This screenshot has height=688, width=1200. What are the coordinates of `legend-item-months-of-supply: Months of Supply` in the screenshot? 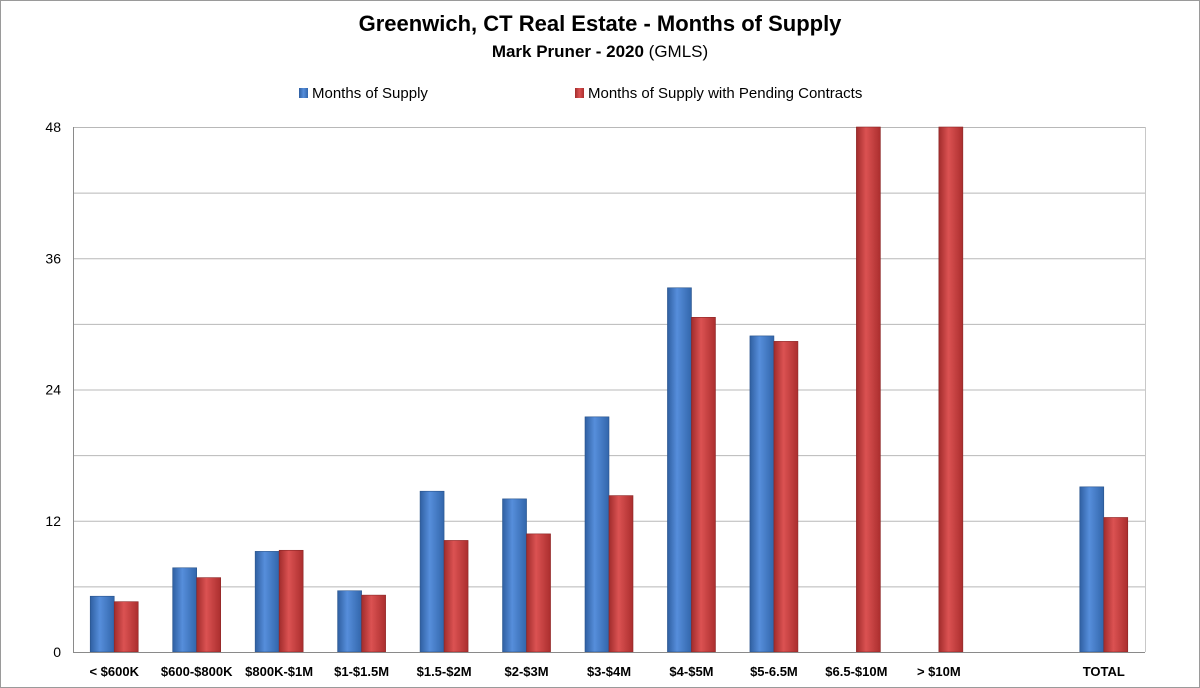 It's located at (363, 93).